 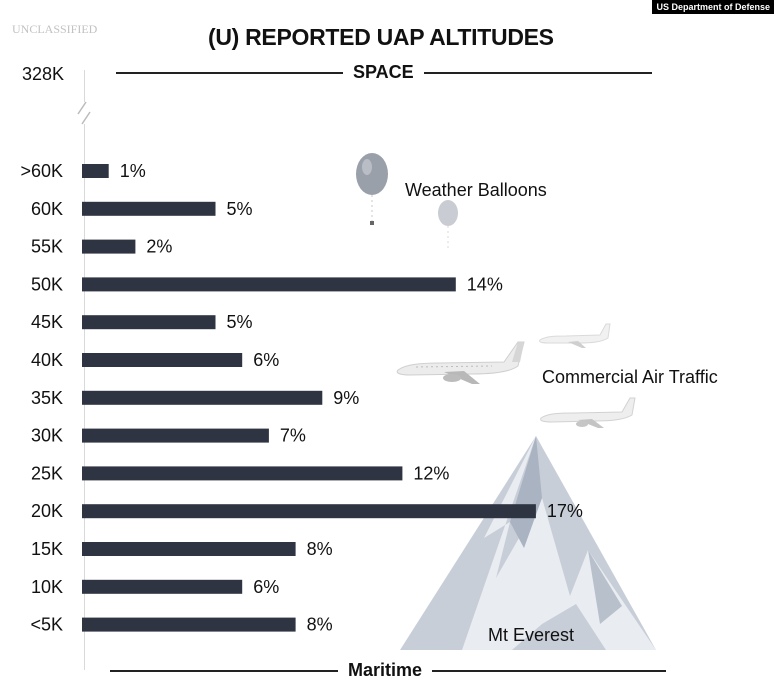 What do you see at coordinates (189, 549) in the screenshot?
I see `bar-15k` at bounding box center [189, 549].